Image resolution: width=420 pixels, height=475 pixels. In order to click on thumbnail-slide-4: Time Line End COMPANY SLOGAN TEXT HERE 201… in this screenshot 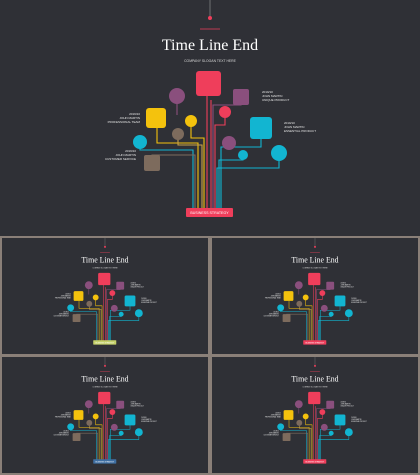, I will do `click(315, 415)`.